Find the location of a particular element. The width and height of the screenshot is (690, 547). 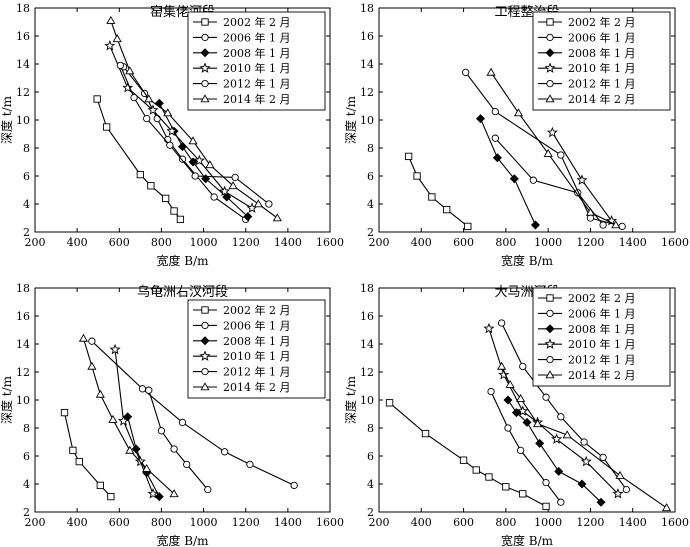

y-tick-label: 12 is located at coordinates (367, 372).